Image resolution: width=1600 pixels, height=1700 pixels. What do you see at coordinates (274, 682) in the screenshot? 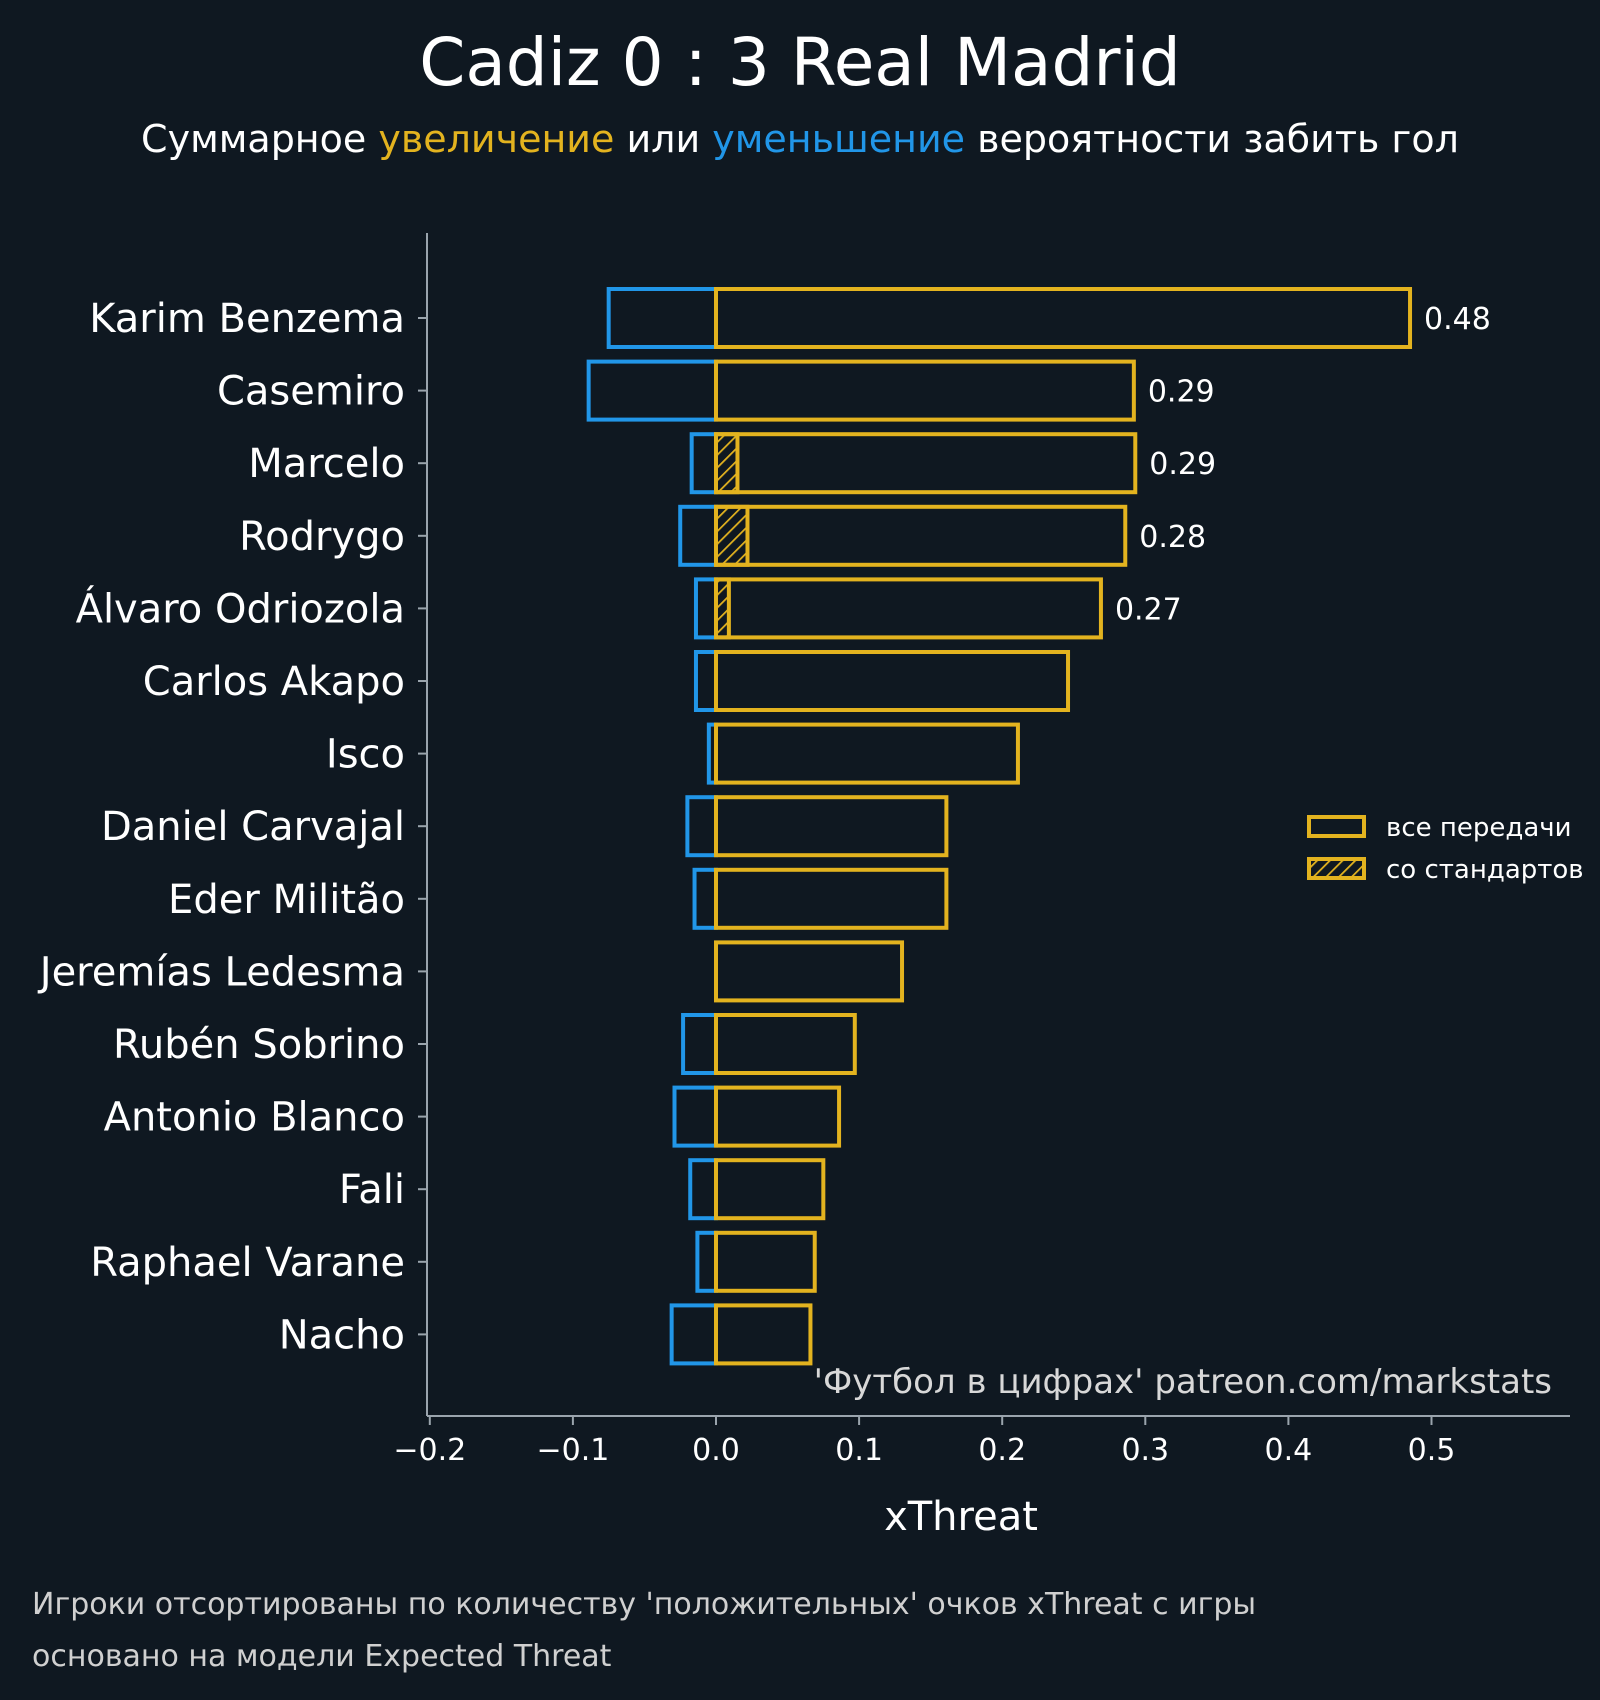
I see `player-label: Carlos Akapo` at bounding box center [274, 682].